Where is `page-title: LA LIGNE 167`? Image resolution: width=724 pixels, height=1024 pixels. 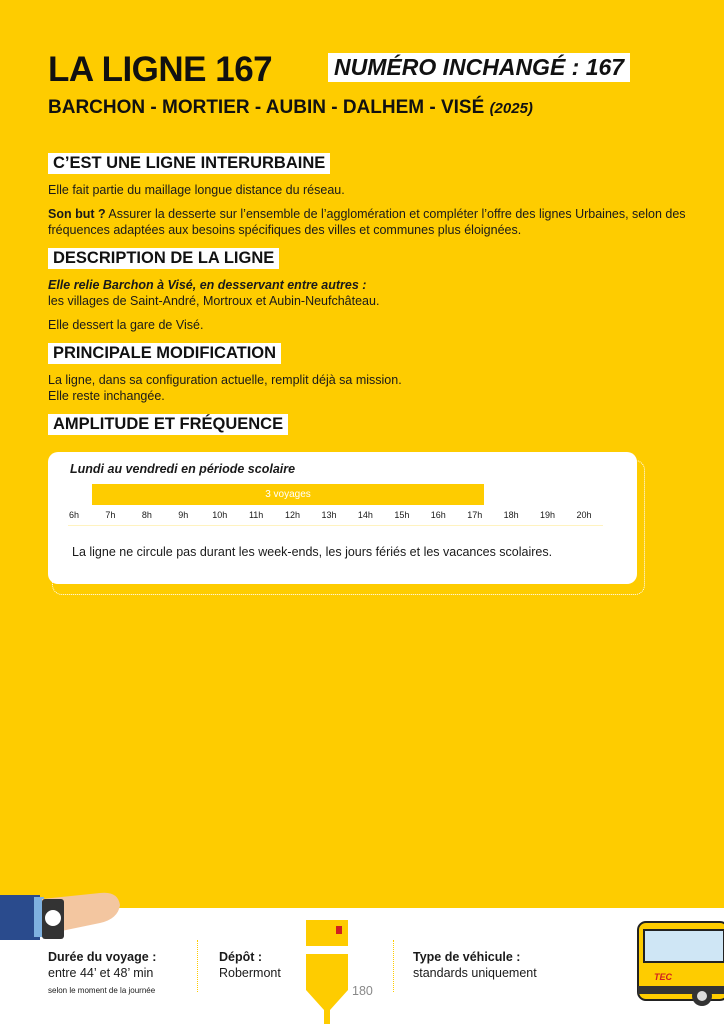 page-title: LA LIGNE 167 is located at coordinates (160, 69).